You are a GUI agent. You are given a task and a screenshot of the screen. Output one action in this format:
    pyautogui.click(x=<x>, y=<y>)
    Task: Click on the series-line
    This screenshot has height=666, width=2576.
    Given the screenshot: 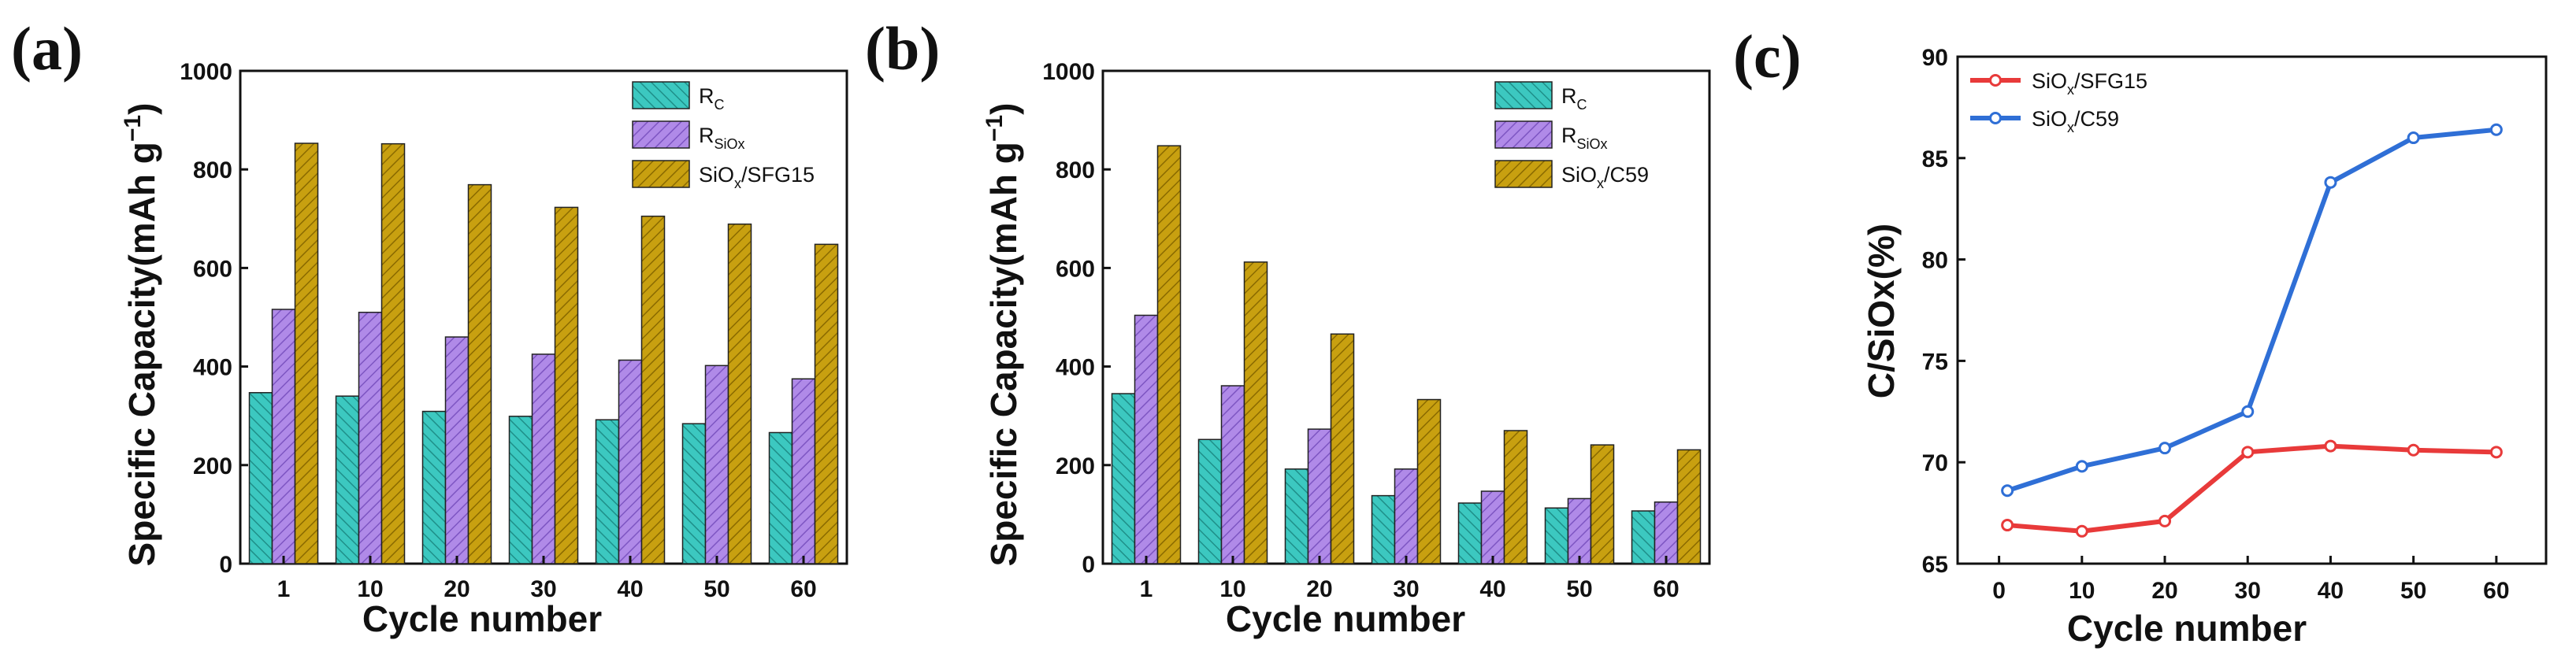 What is the action you would take?
    pyautogui.click(x=2251, y=488)
    